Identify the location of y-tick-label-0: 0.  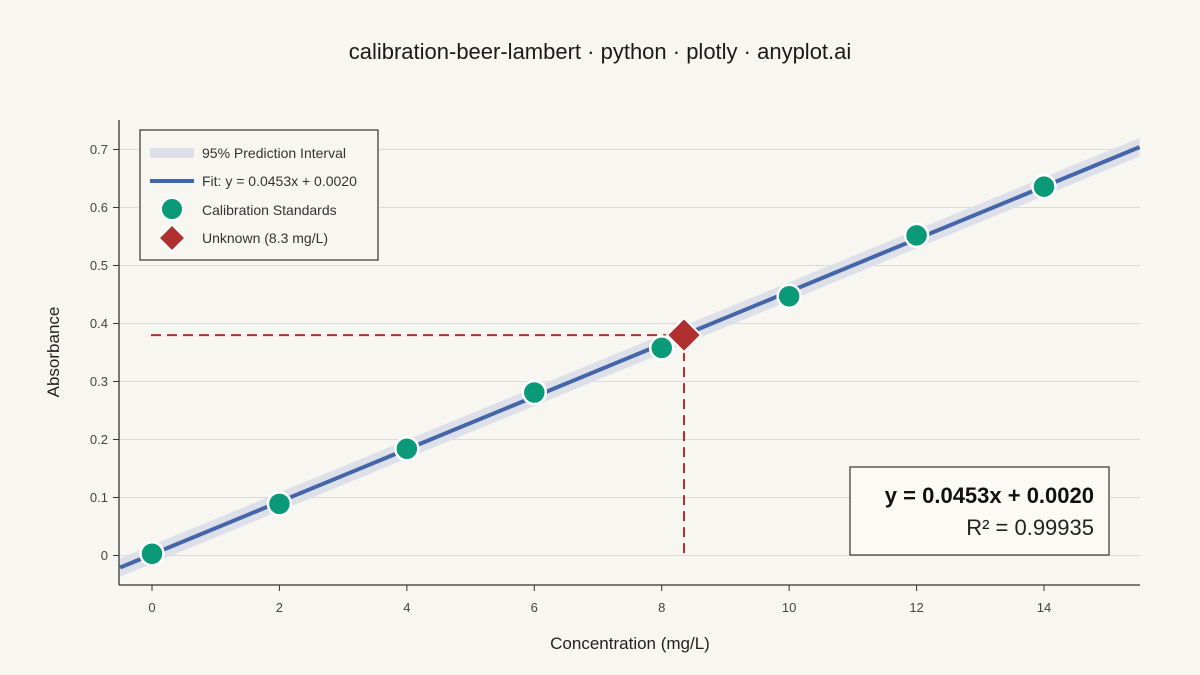
(104, 555).